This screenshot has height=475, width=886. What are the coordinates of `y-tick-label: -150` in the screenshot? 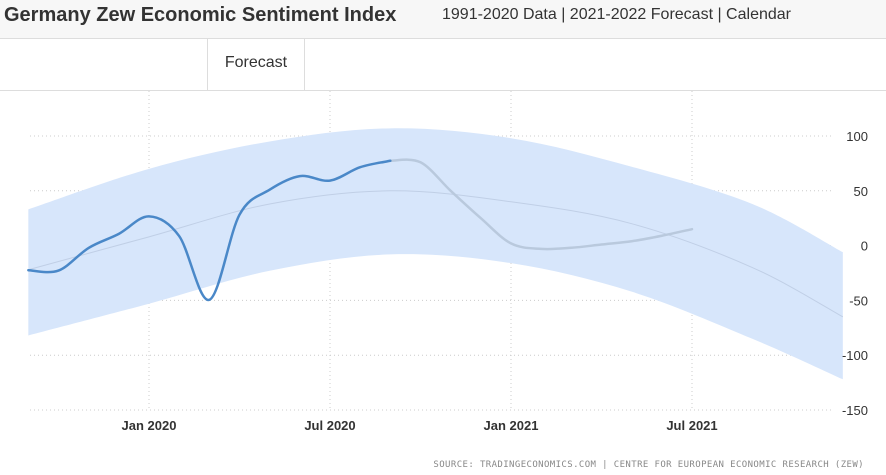 It's located at (855, 410).